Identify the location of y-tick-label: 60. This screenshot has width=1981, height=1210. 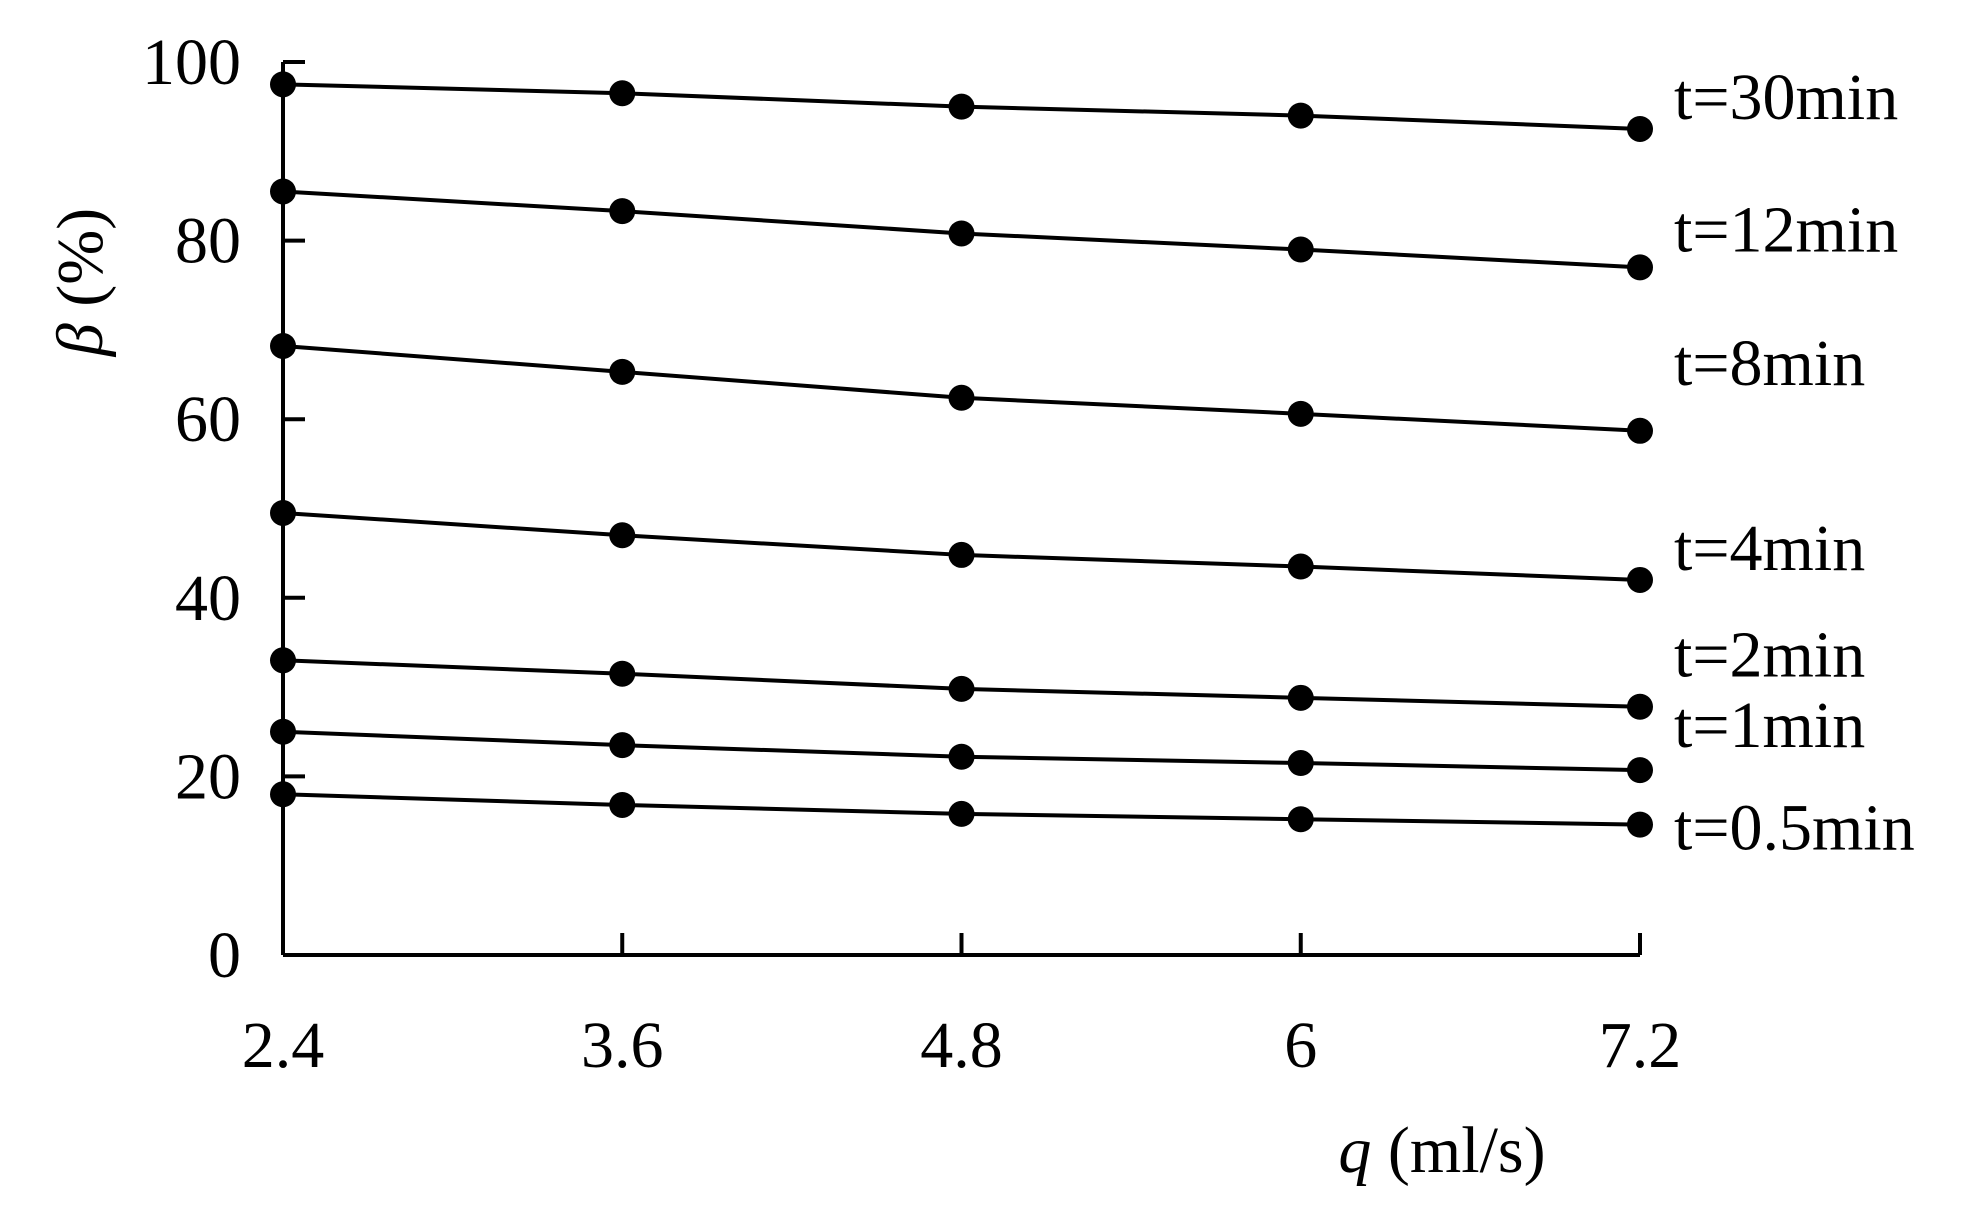
(208, 419).